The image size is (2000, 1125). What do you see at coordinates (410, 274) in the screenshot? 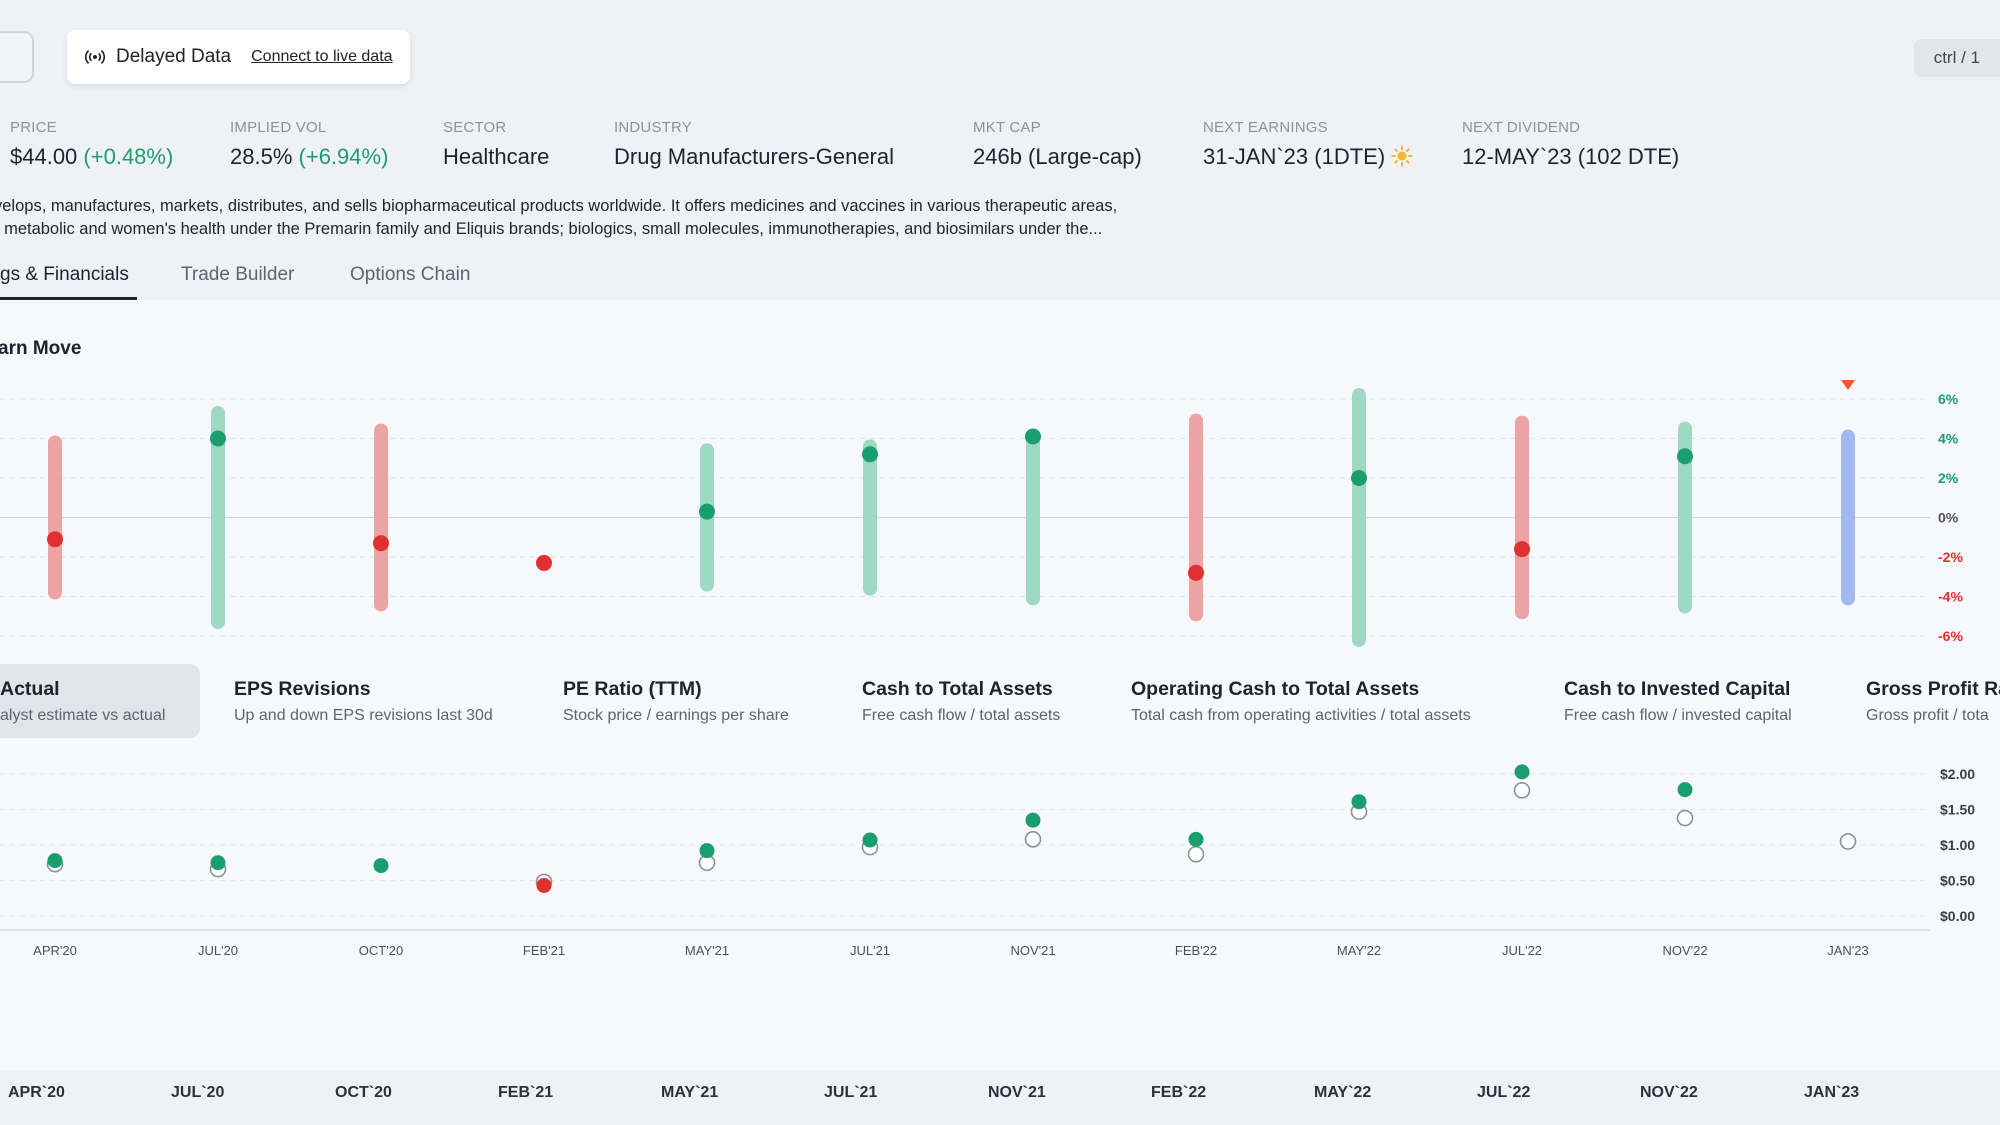
I see `tab-options-chain: Options Chain` at bounding box center [410, 274].